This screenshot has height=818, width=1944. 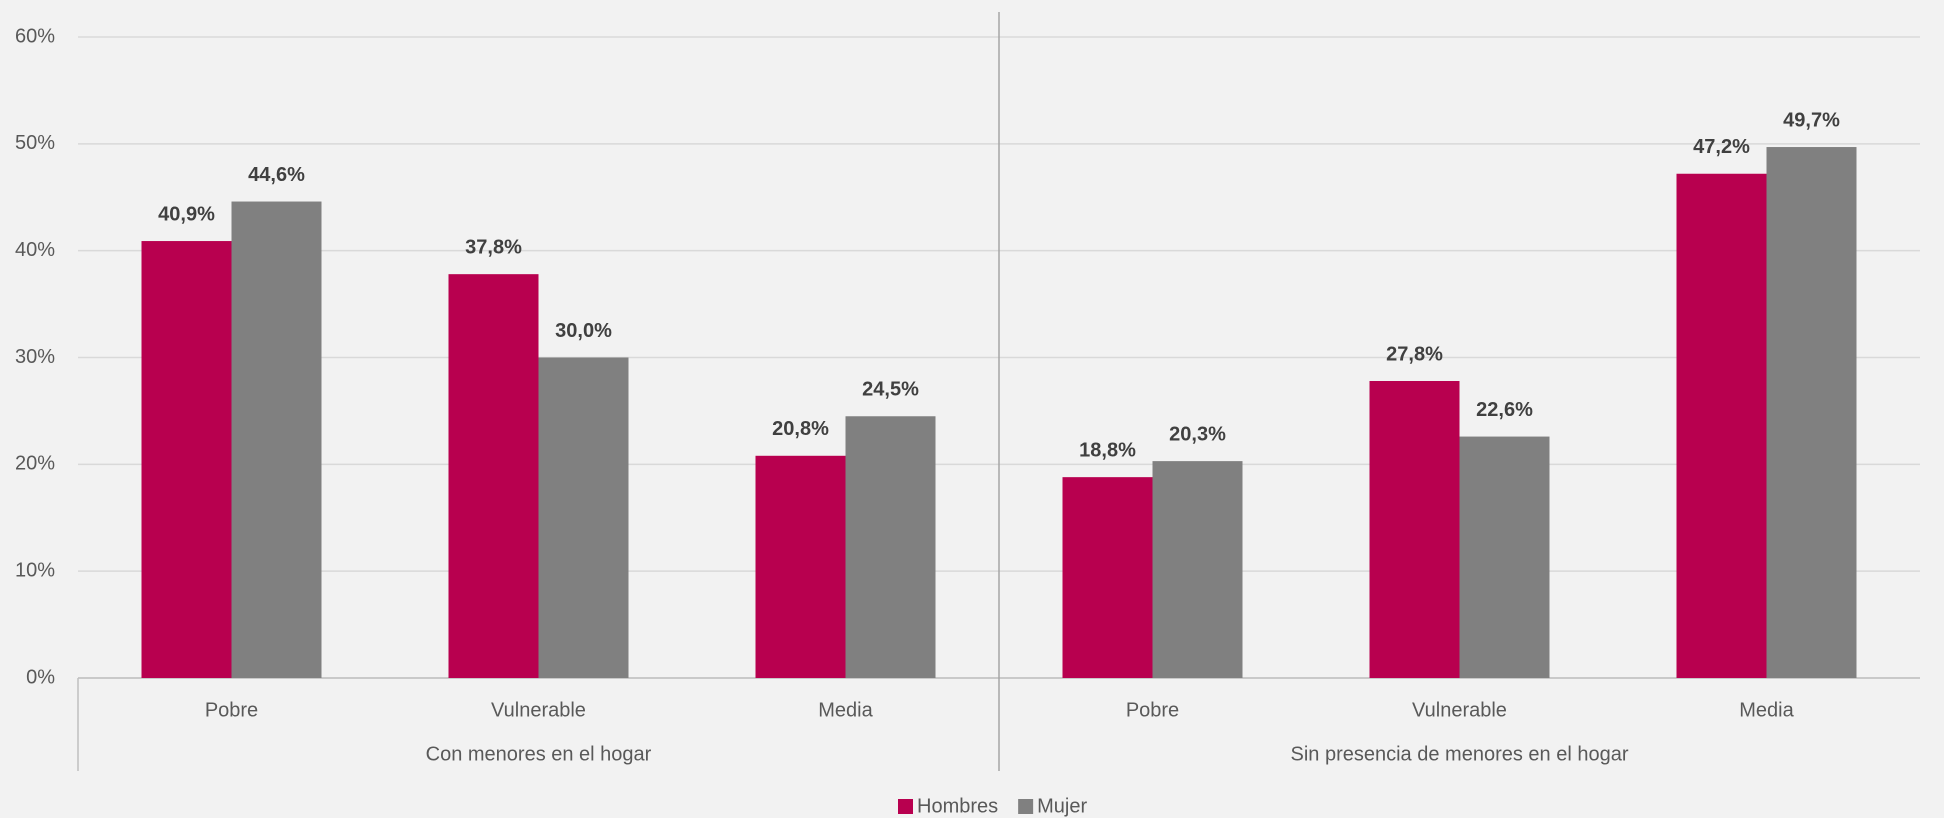 What do you see at coordinates (35, 464) in the screenshot?
I see `y-tick-label: 20%` at bounding box center [35, 464].